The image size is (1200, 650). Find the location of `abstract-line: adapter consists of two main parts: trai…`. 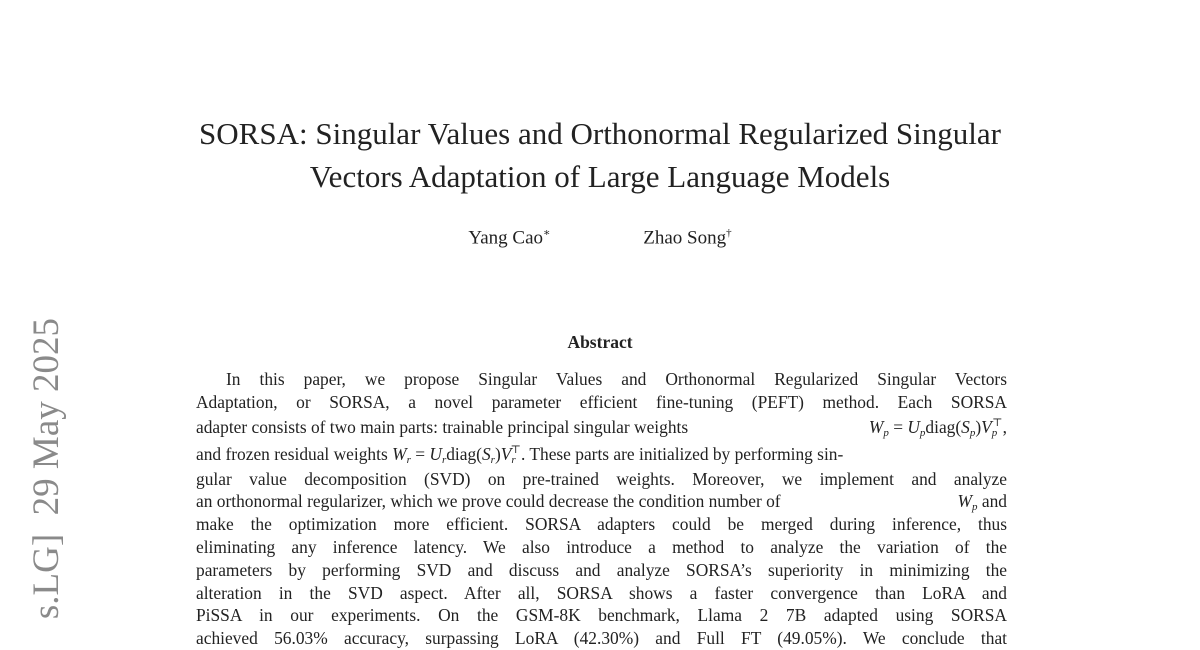

abstract-line: adapter consists of two main parts: trai… is located at coordinates (601, 427).